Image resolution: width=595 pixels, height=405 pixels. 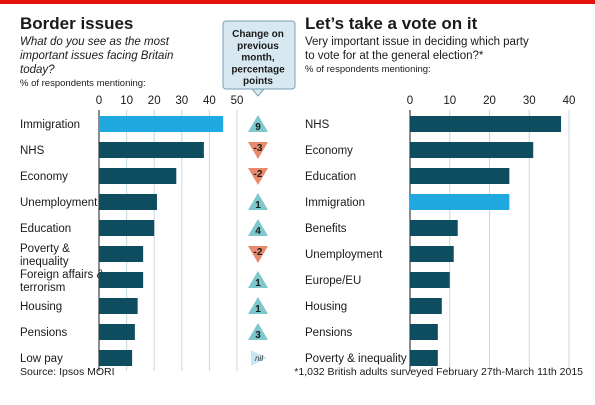 What do you see at coordinates (258, 231) in the screenshot?
I see `change-value: 4` at bounding box center [258, 231].